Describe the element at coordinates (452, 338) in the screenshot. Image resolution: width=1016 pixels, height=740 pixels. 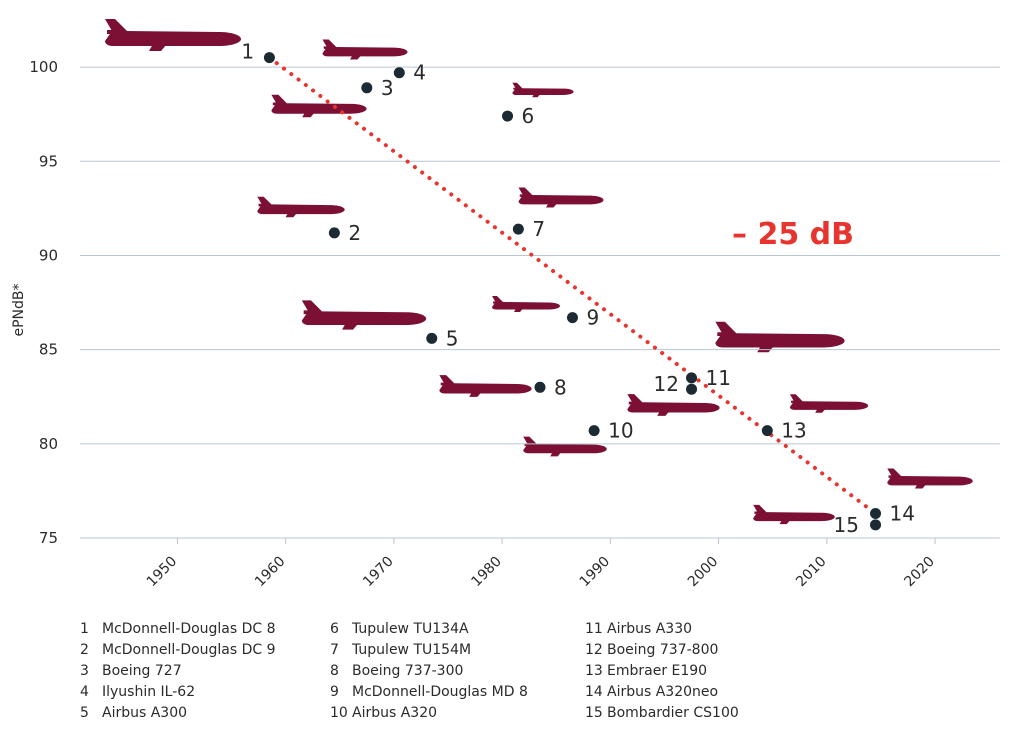
I see `point-label: 5` at that location.